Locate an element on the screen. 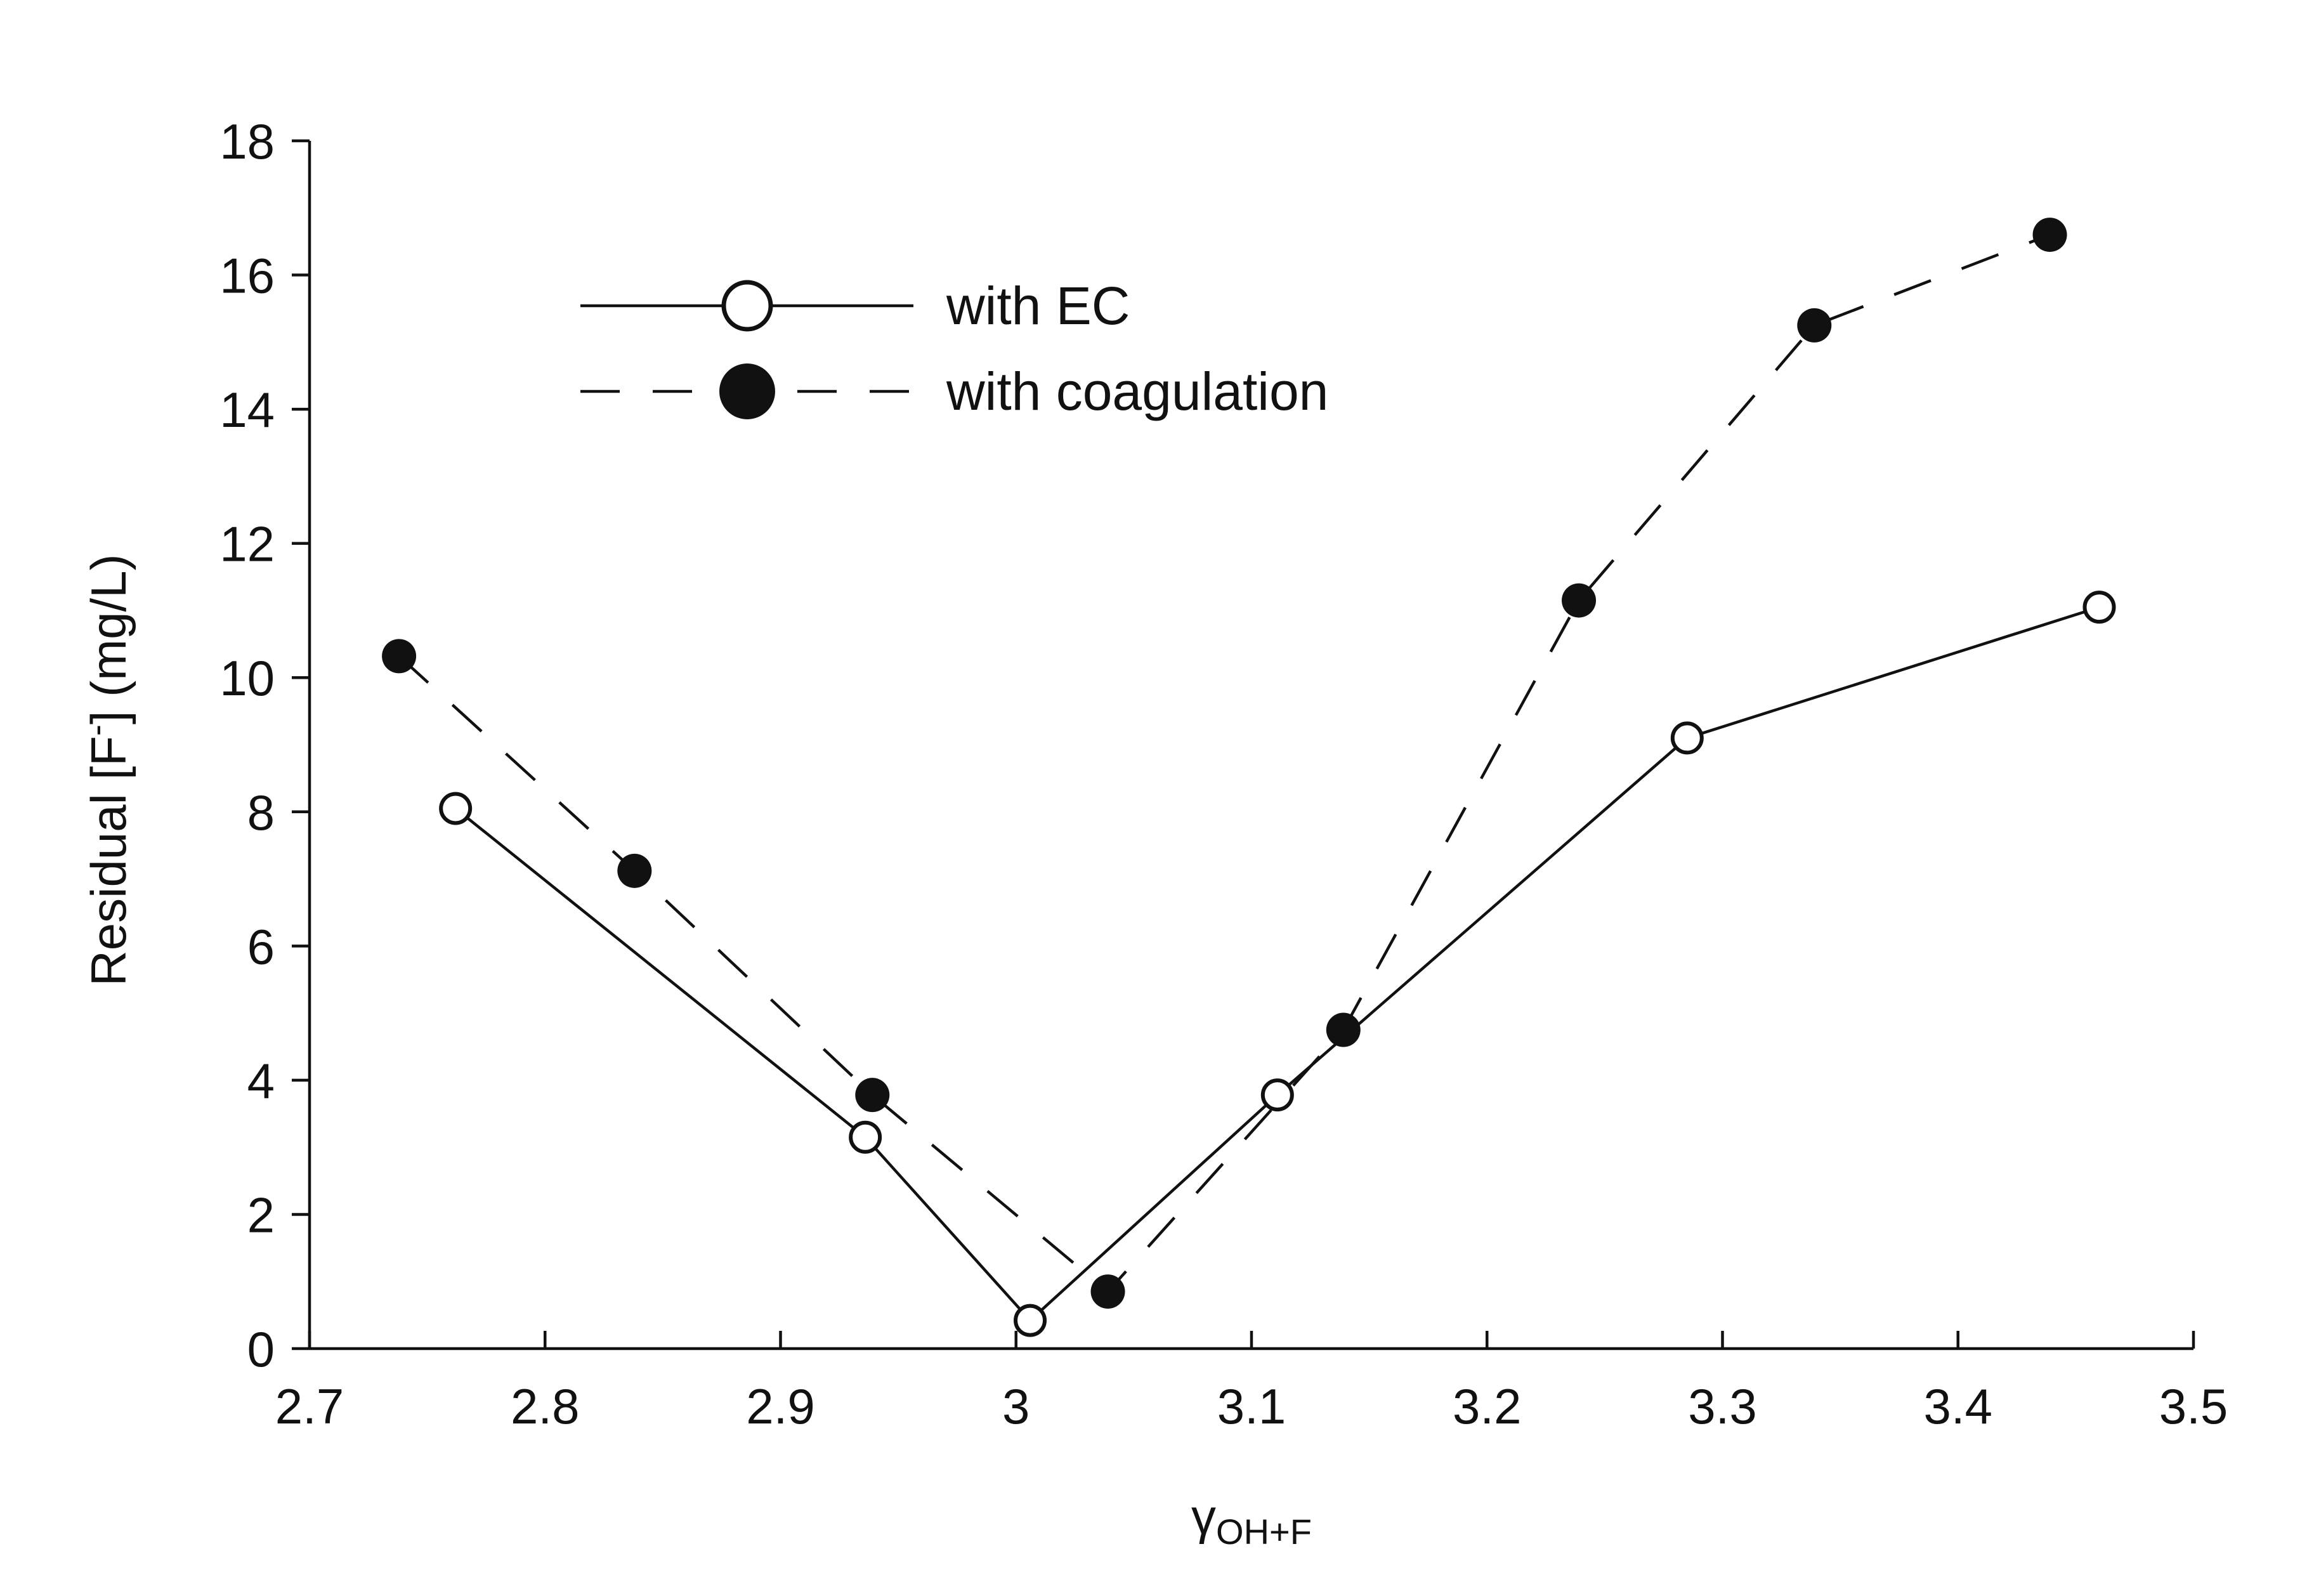 The width and height of the screenshot is (2314, 1596). x-tick-label: 3.3 is located at coordinates (1722, 1406).